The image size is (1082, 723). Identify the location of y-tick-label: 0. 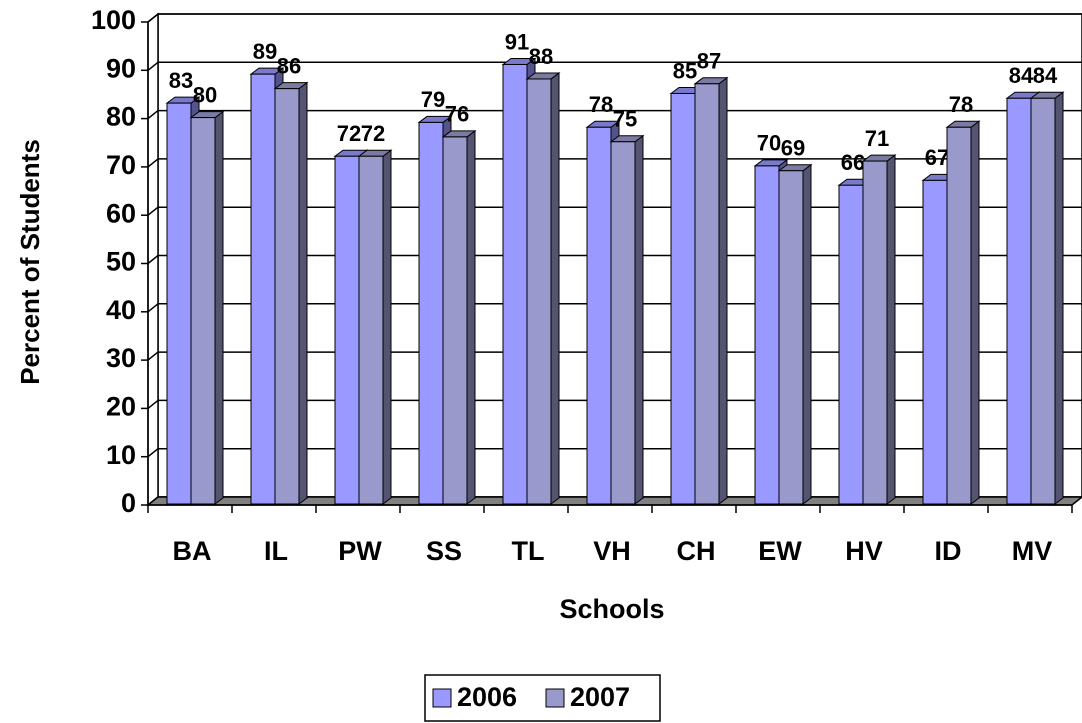
(128, 503).